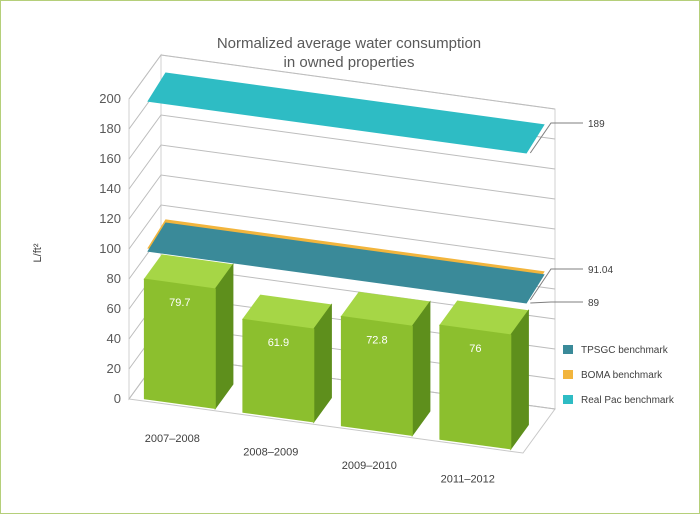 This screenshot has height=514, width=700. What do you see at coordinates (468, 479) in the screenshot?
I see `x-tick-label: 2011–2012` at bounding box center [468, 479].